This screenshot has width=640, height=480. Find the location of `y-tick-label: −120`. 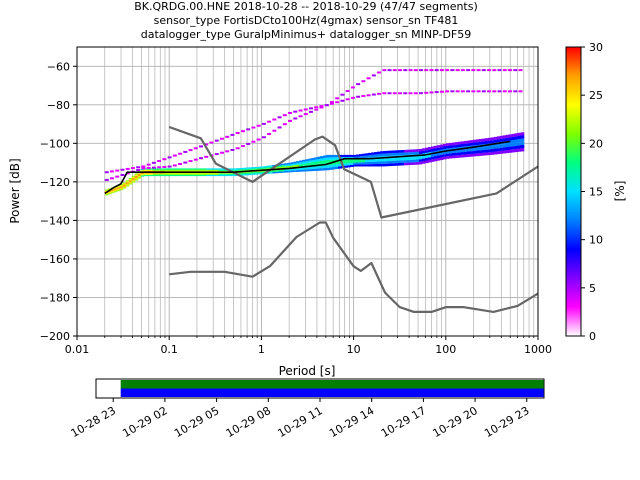

y-tick-label: −120 is located at coordinates (55, 182).